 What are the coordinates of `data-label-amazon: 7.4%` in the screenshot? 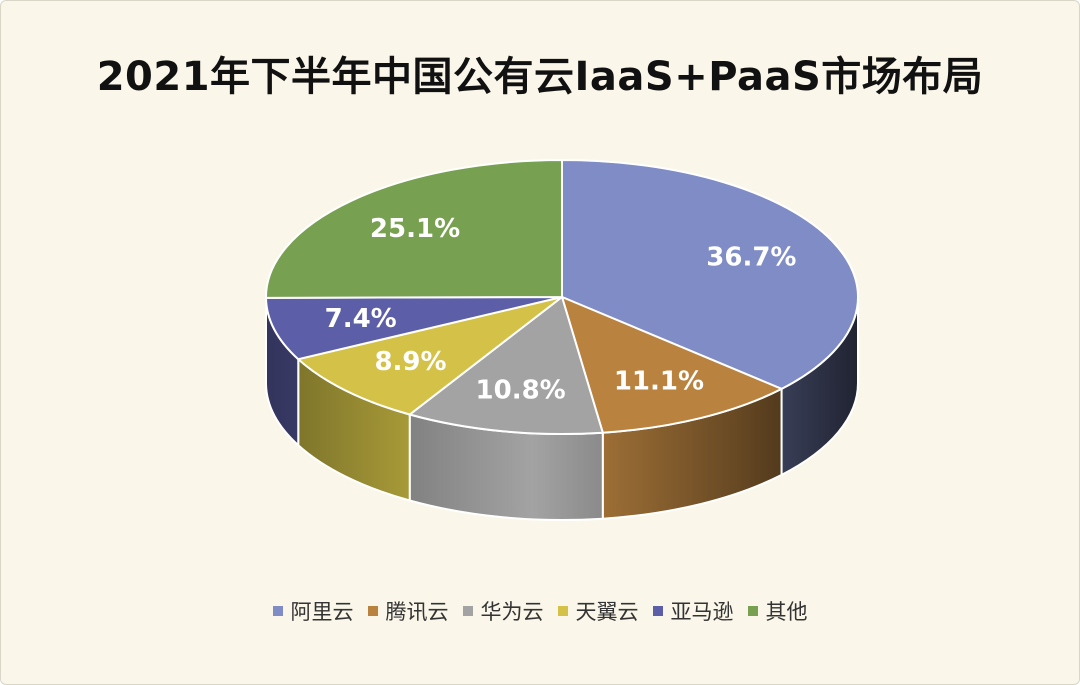 It's located at (361, 319).